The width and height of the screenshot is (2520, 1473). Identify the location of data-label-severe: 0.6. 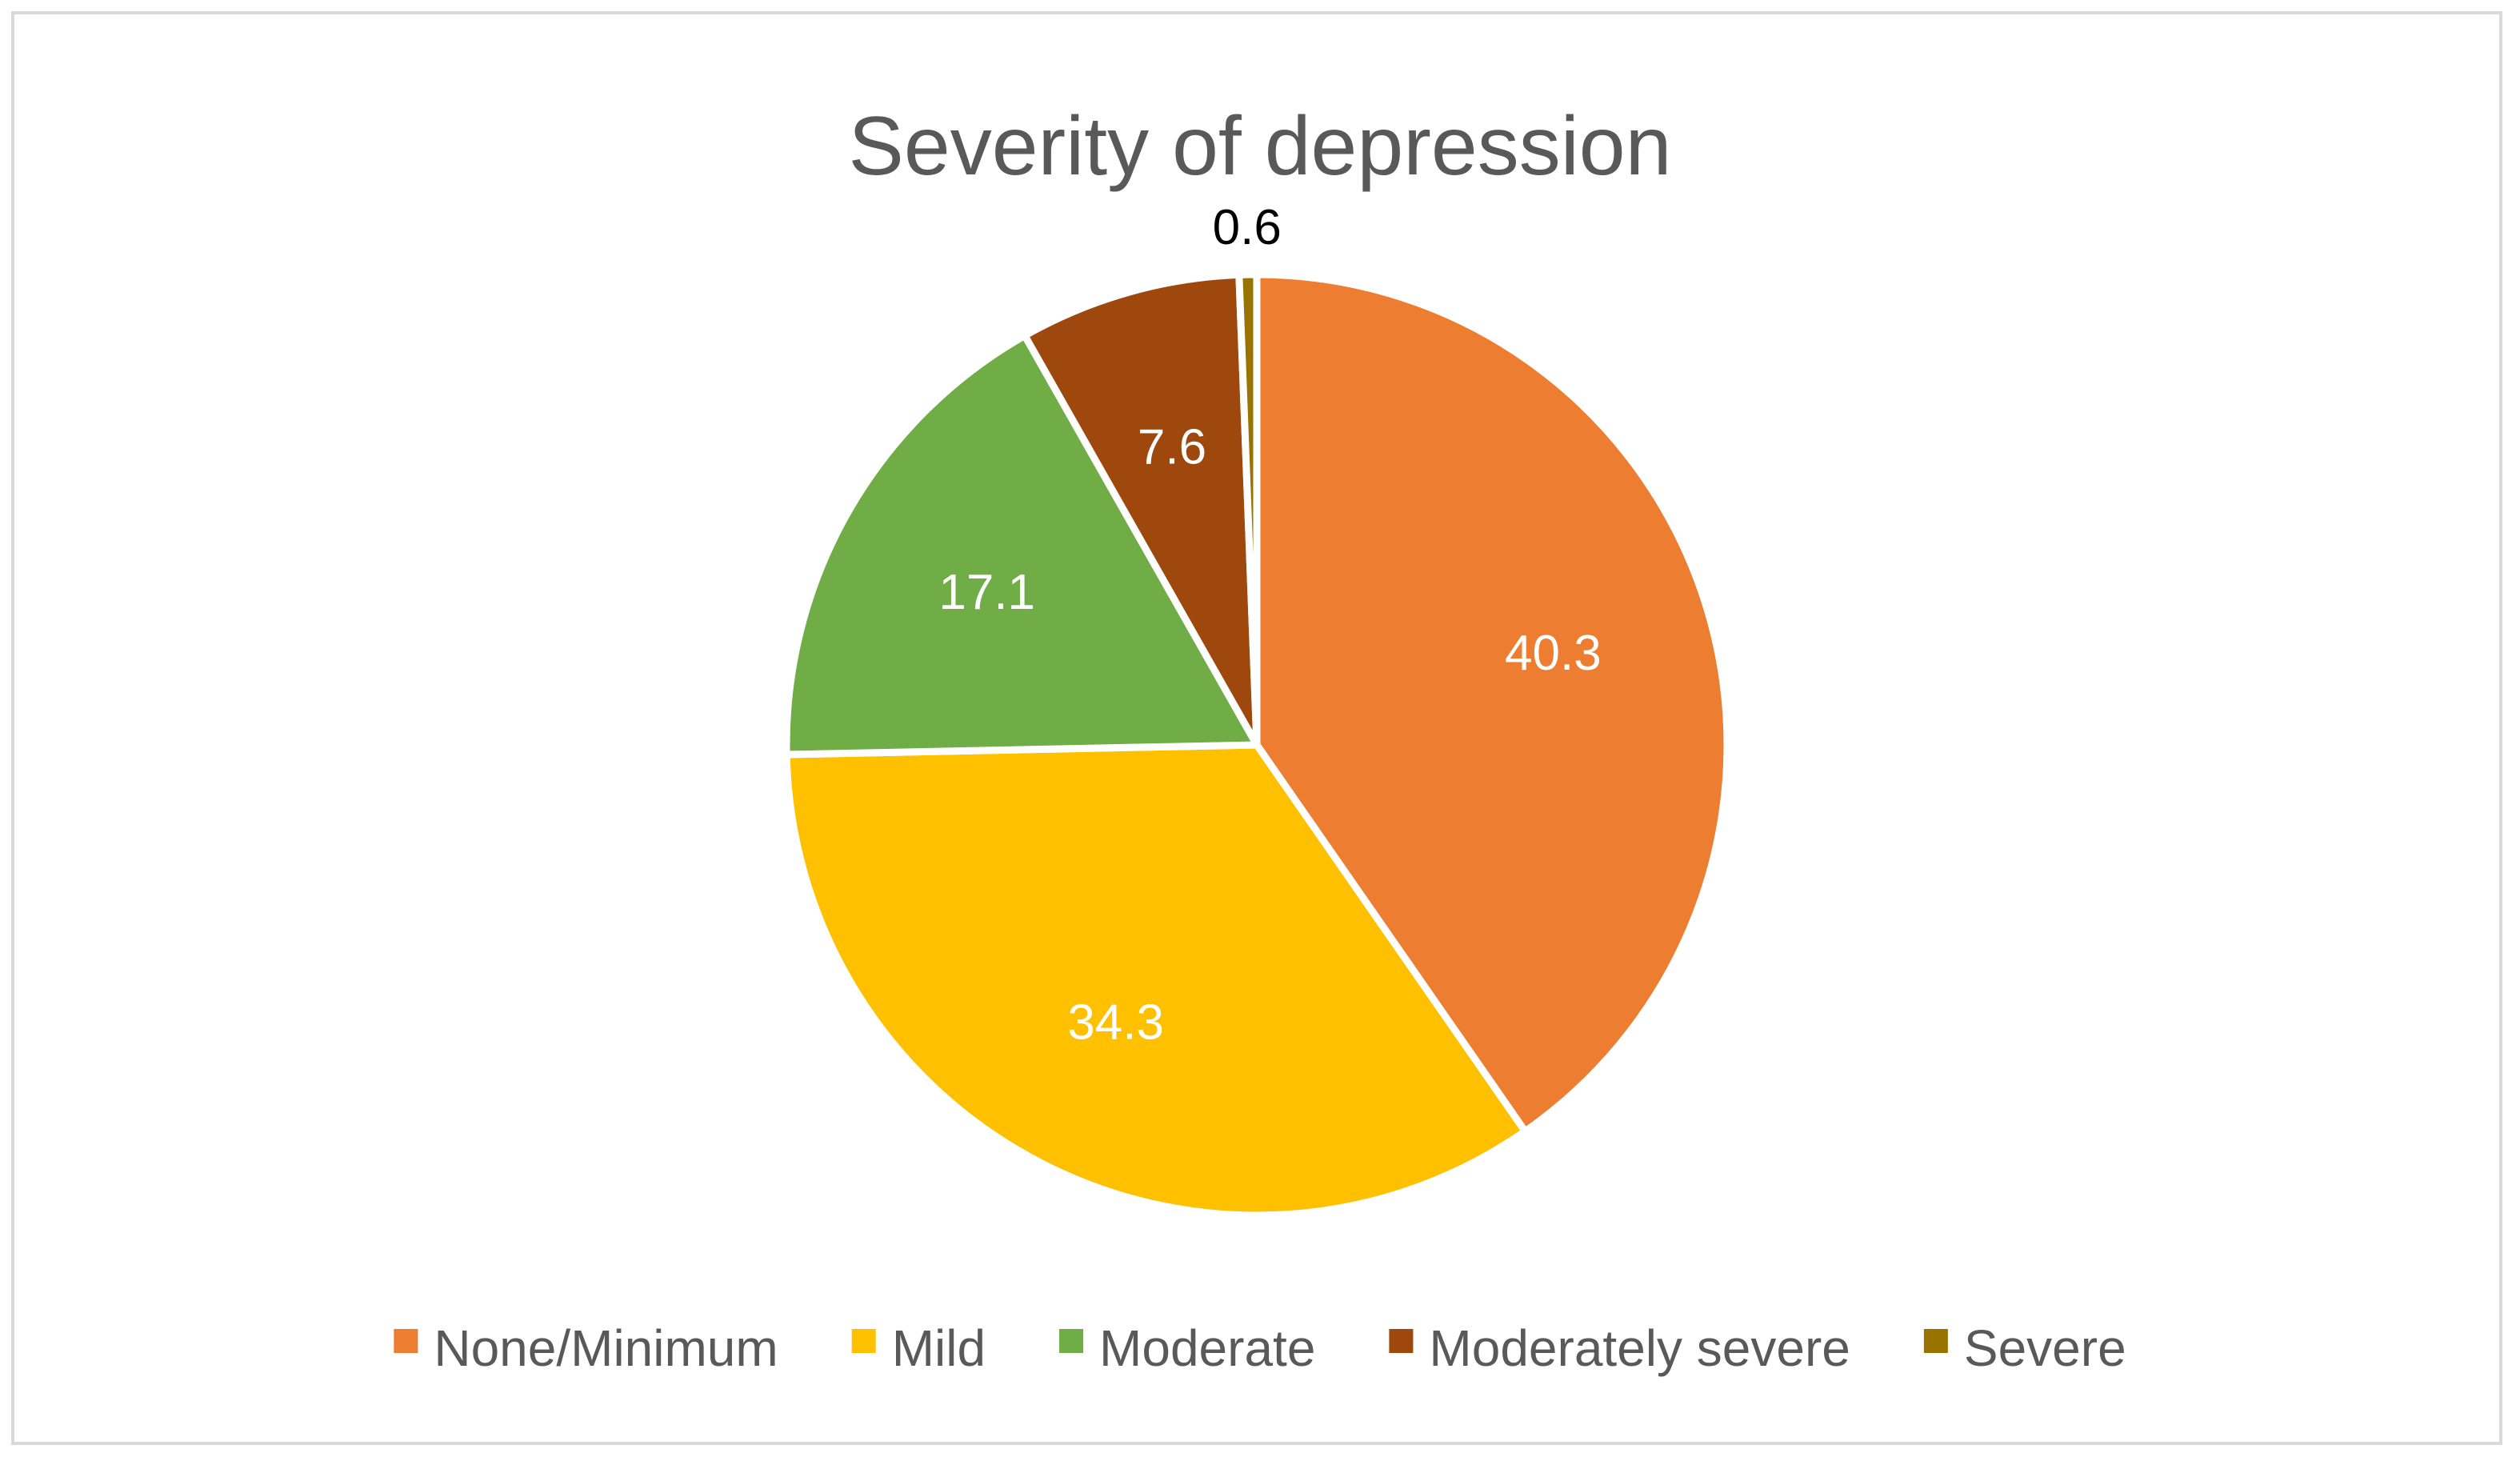
(1247, 228).